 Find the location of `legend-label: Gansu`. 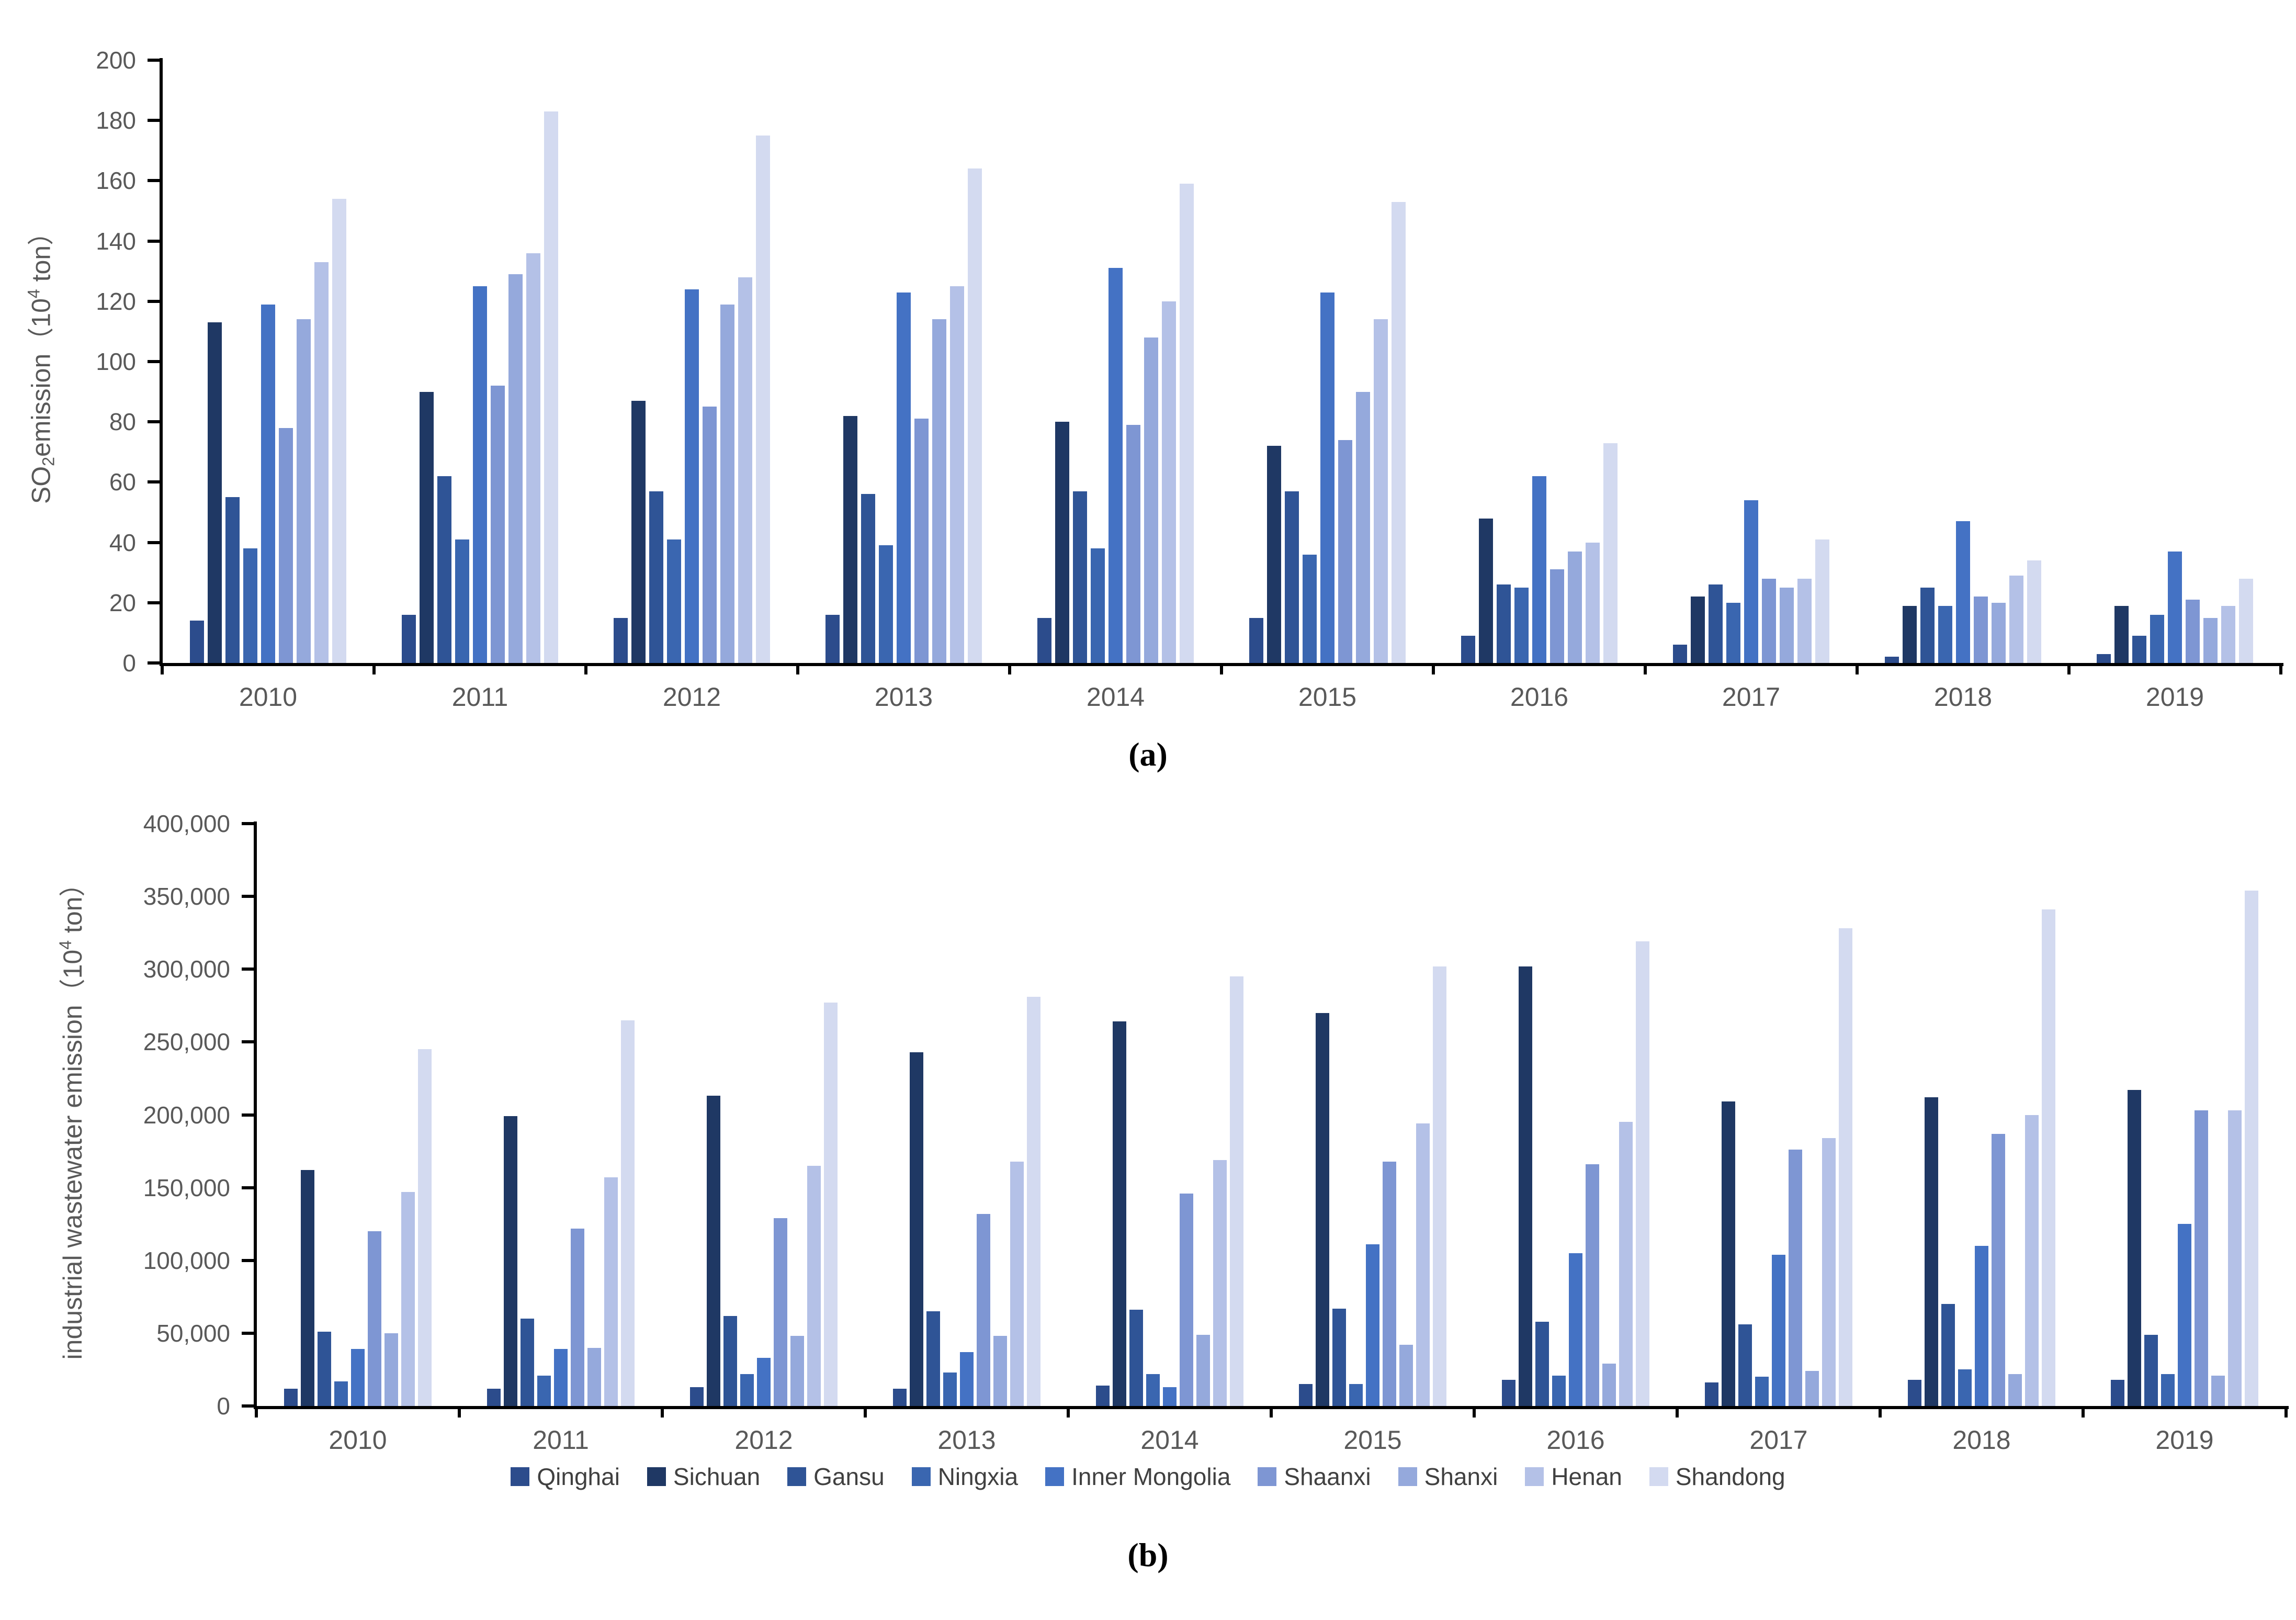

legend-label: Gansu is located at coordinates (849, 1476).